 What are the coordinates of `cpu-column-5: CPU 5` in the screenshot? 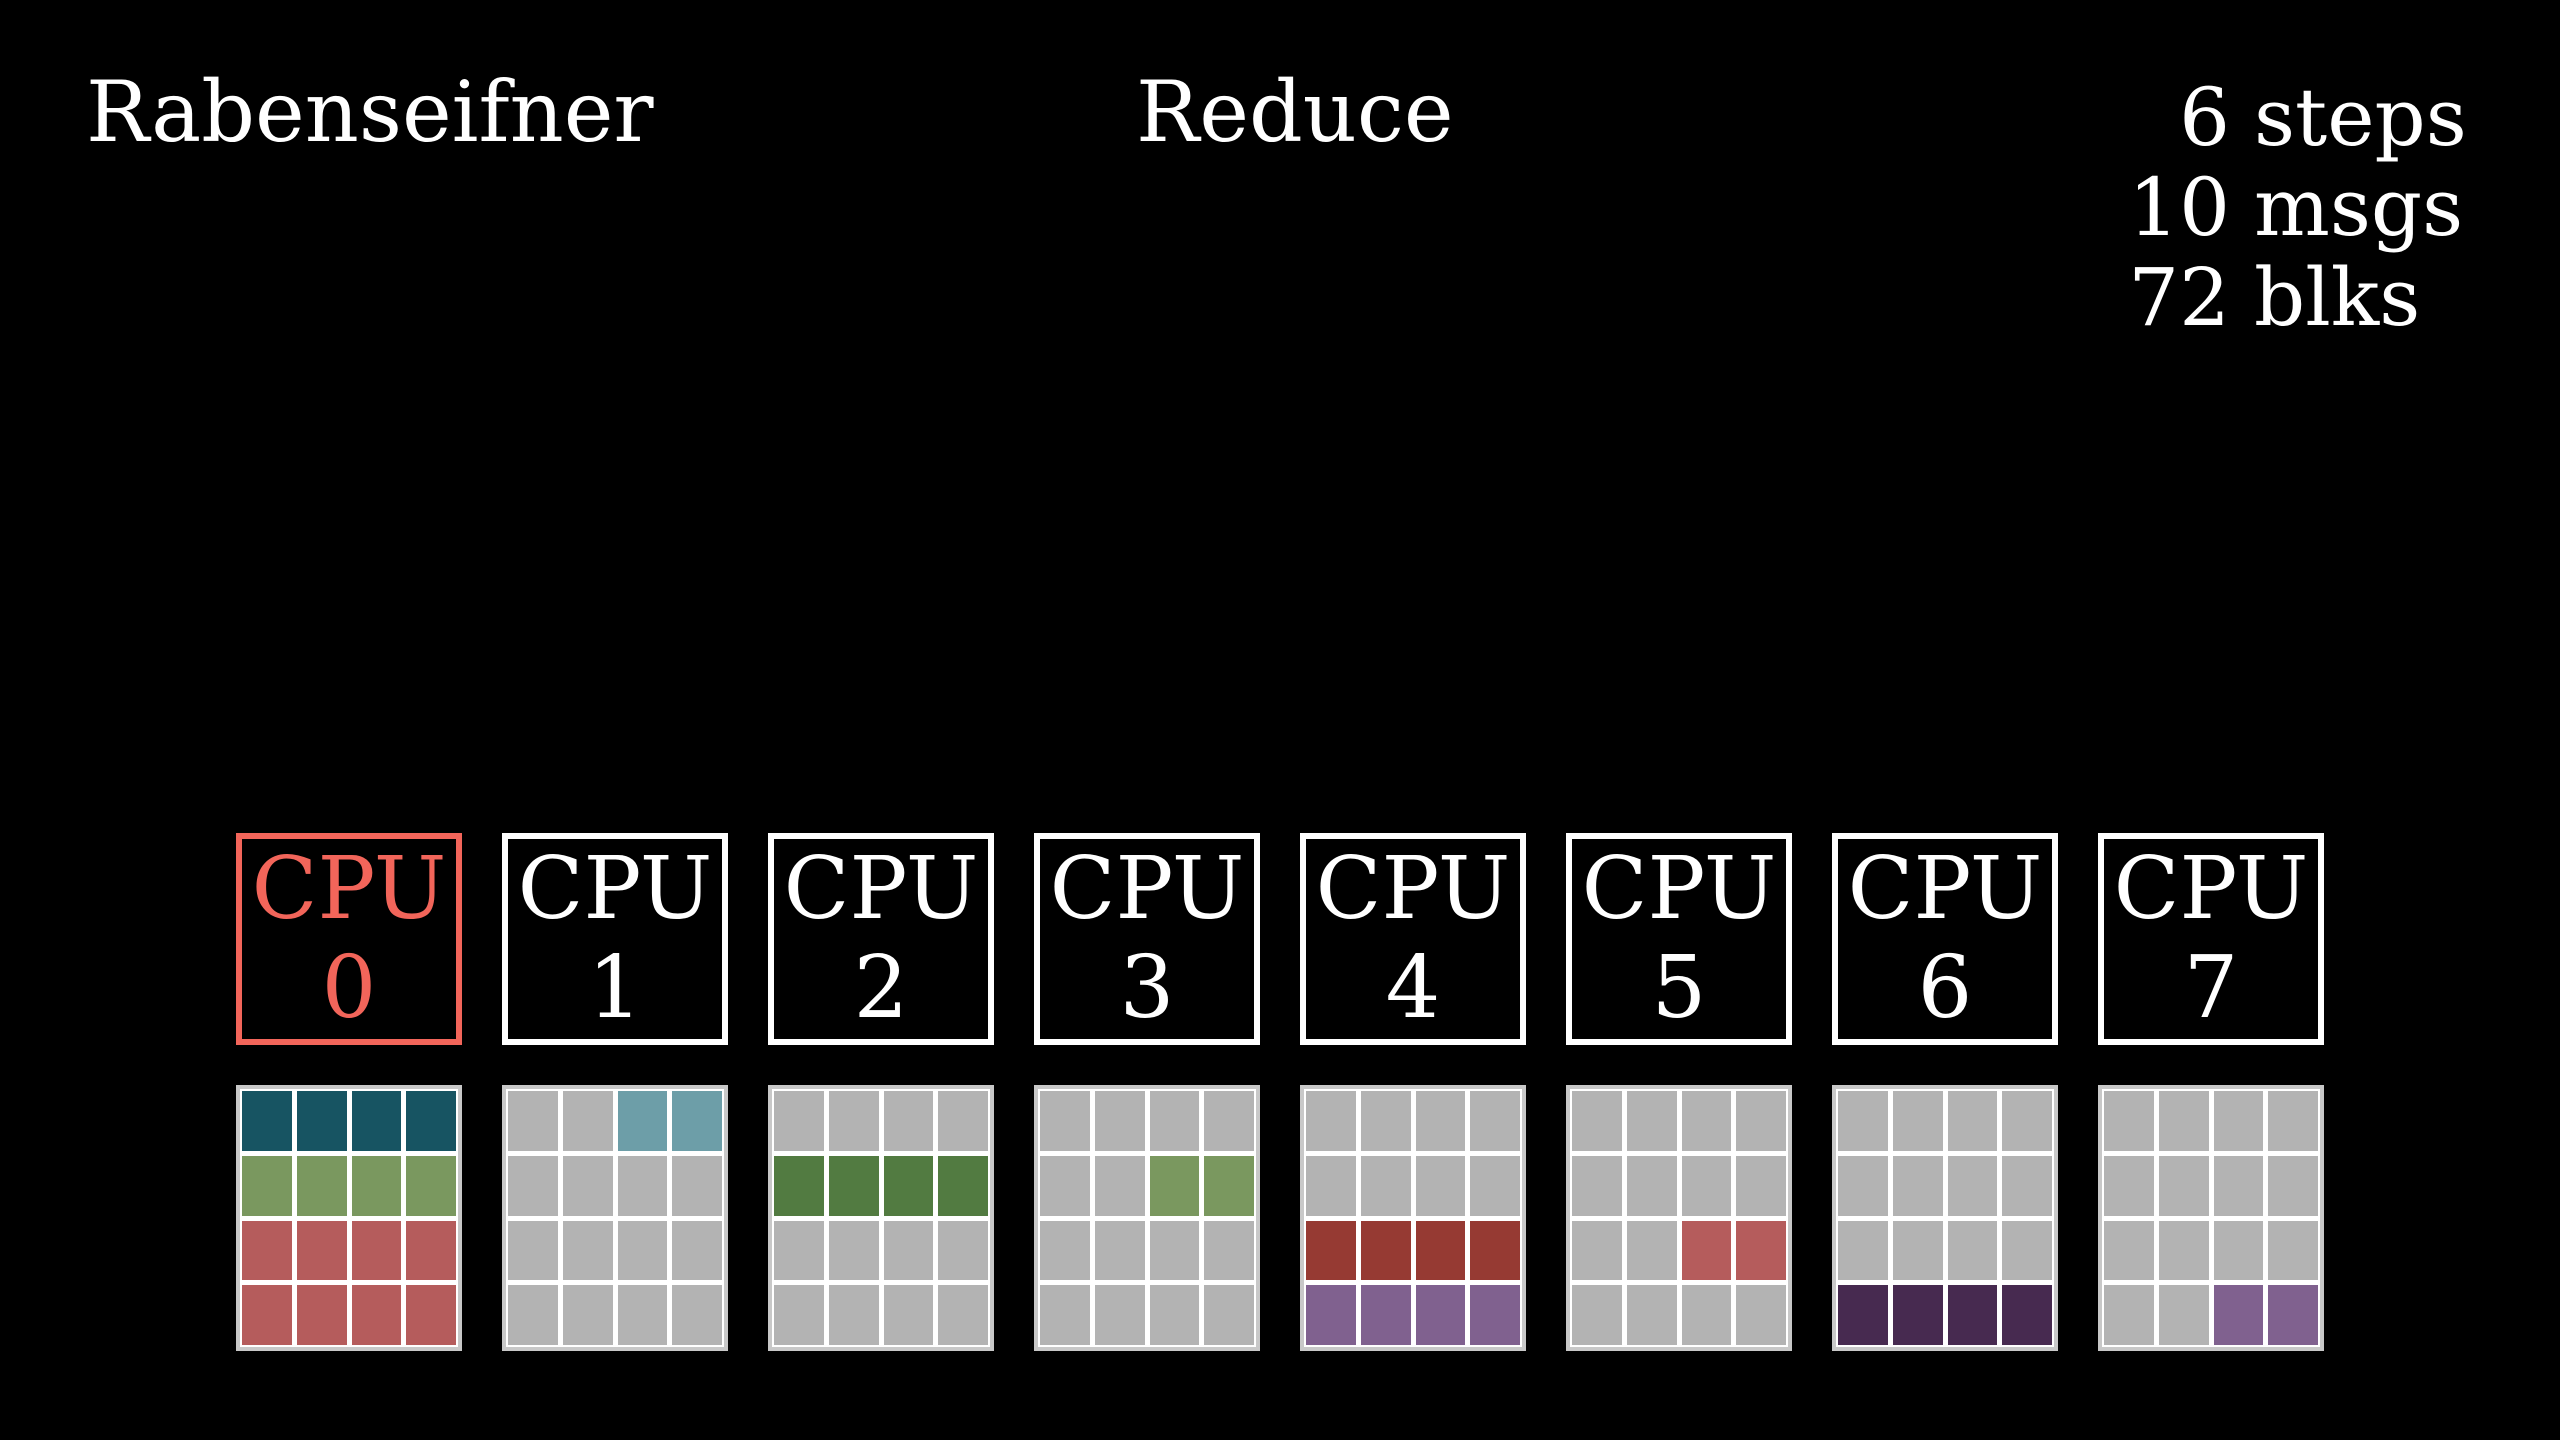 It's located at (1679, 1092).